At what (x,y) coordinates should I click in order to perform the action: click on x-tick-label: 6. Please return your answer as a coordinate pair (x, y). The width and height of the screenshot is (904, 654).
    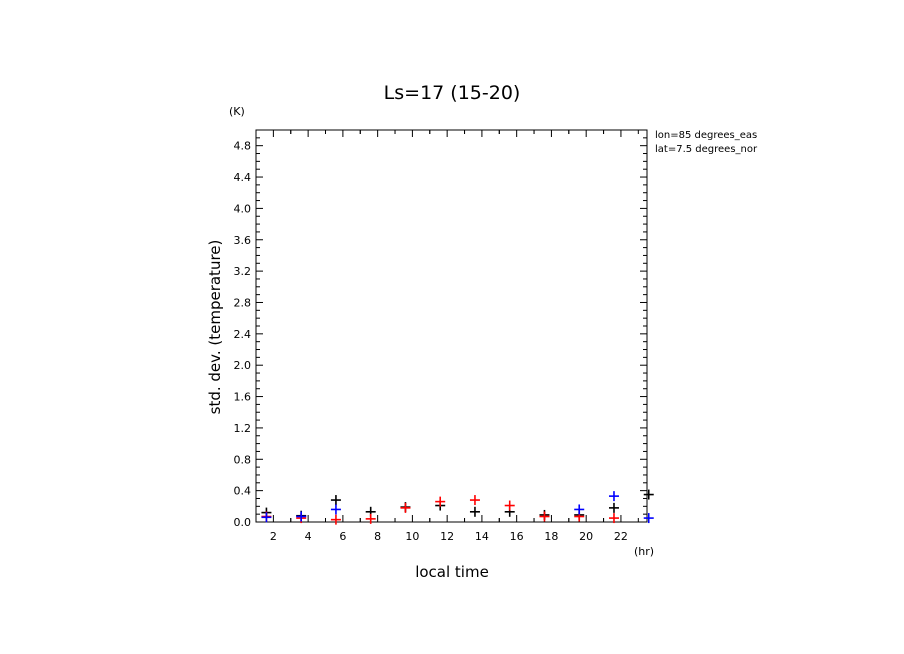
    Looking at the image, I should click on (342, 536).